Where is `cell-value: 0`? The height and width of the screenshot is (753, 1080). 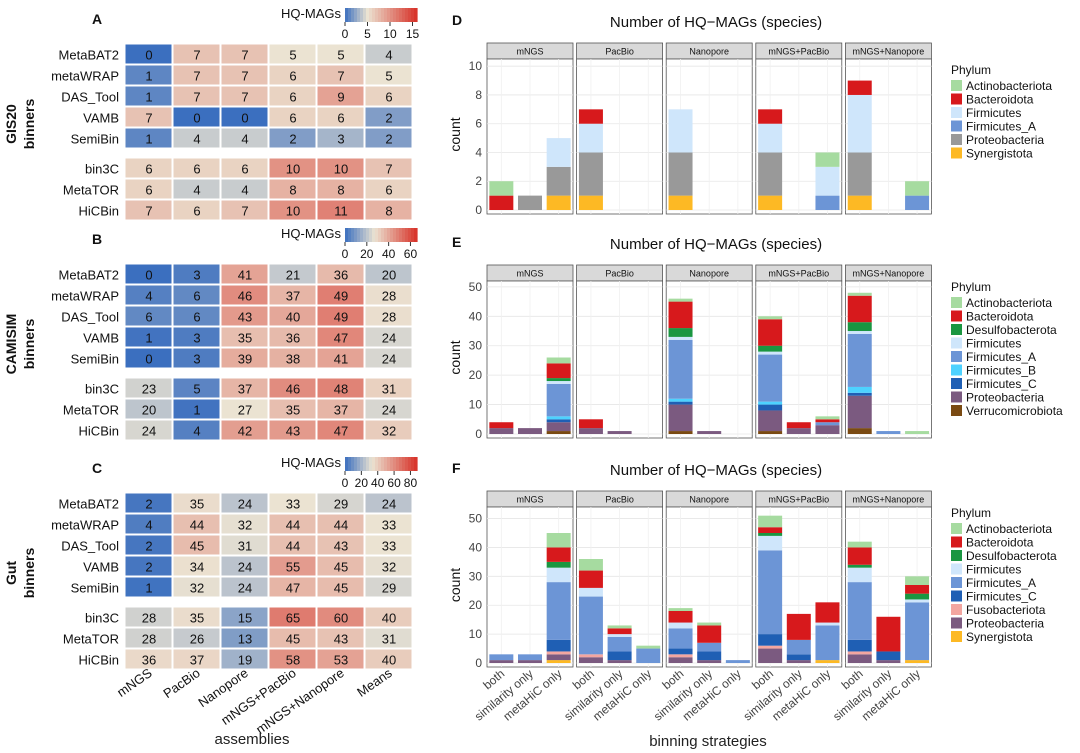
cell-value: 0 is located at coordinates (148, 275).